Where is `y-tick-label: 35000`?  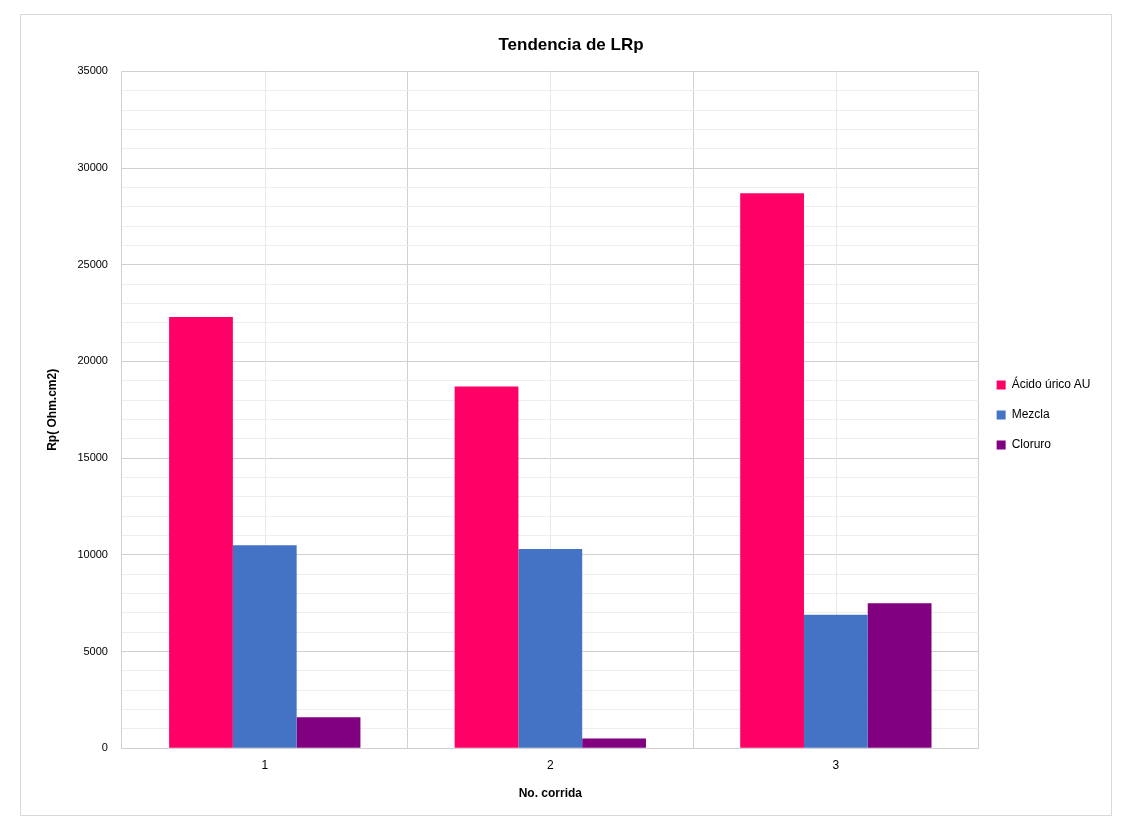 y-tick-label: 35000 is located at coordinates (92, 70).